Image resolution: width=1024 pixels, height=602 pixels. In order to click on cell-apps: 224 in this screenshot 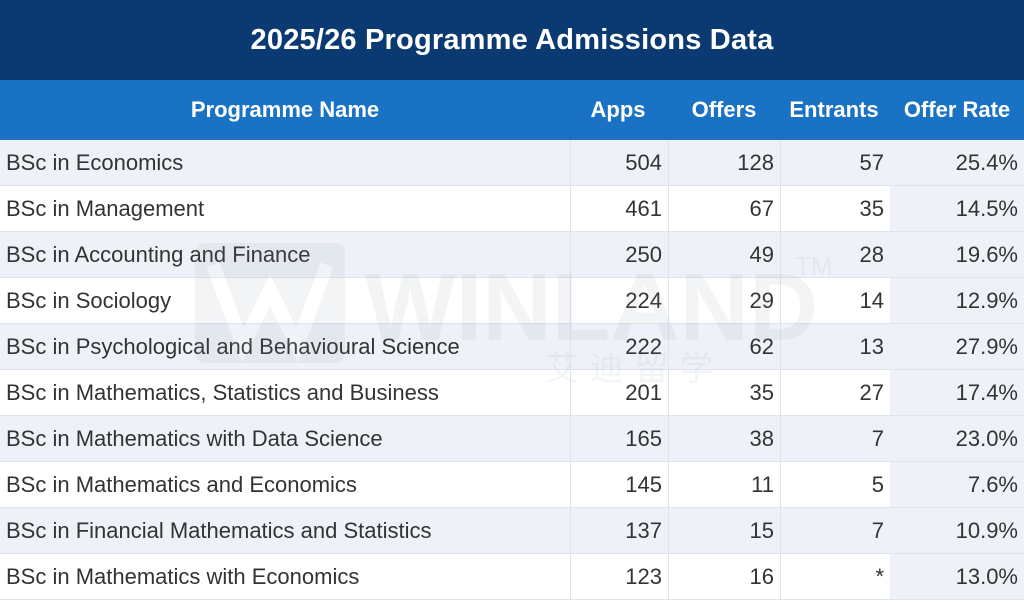, I will do `click(619, 300)`.